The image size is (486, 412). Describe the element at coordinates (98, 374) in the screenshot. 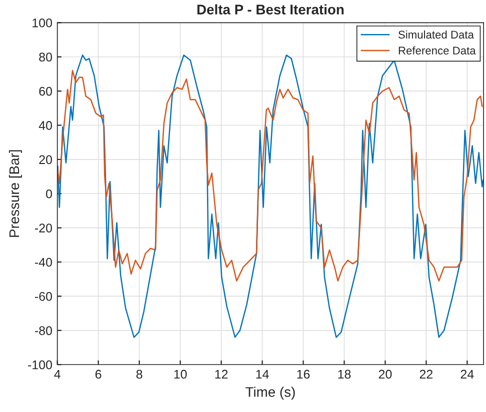

I see `x-tick-label: 6` at that location.